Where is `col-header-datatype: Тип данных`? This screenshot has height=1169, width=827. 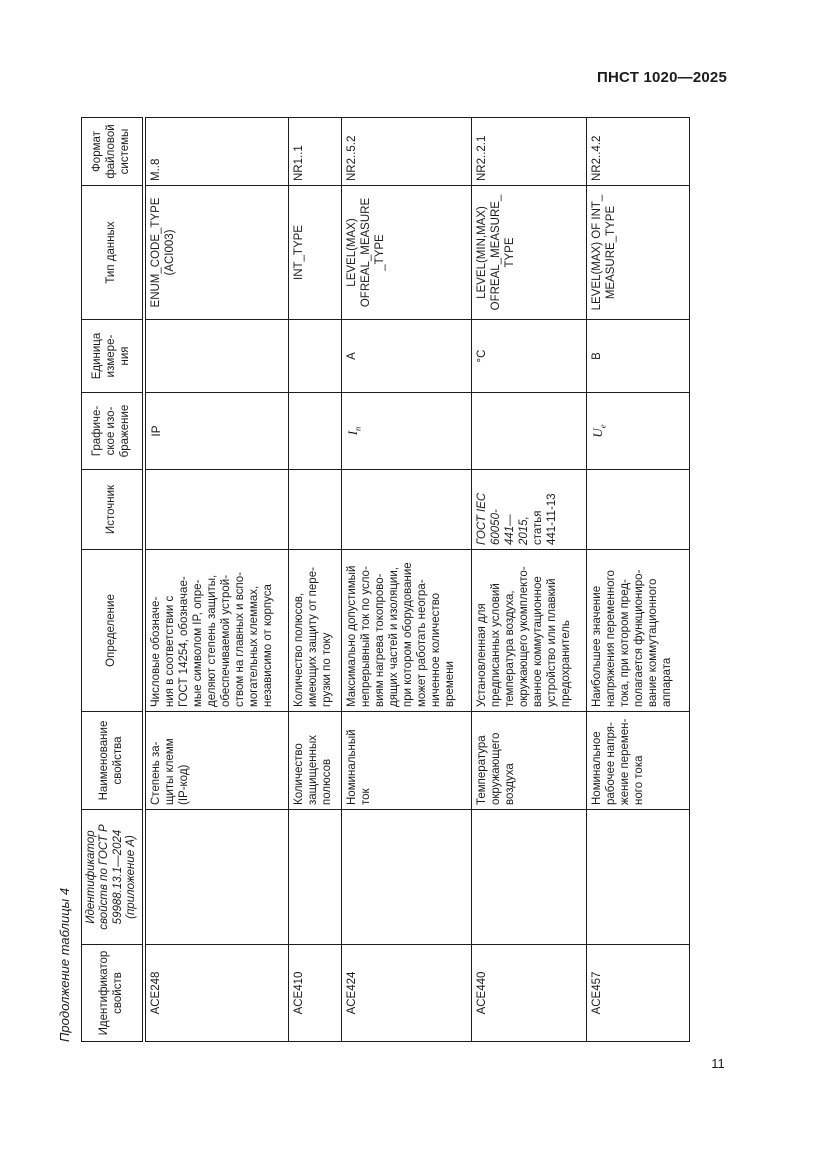 col-header-datatype: Тип данных is located at coordinates (112, 252).